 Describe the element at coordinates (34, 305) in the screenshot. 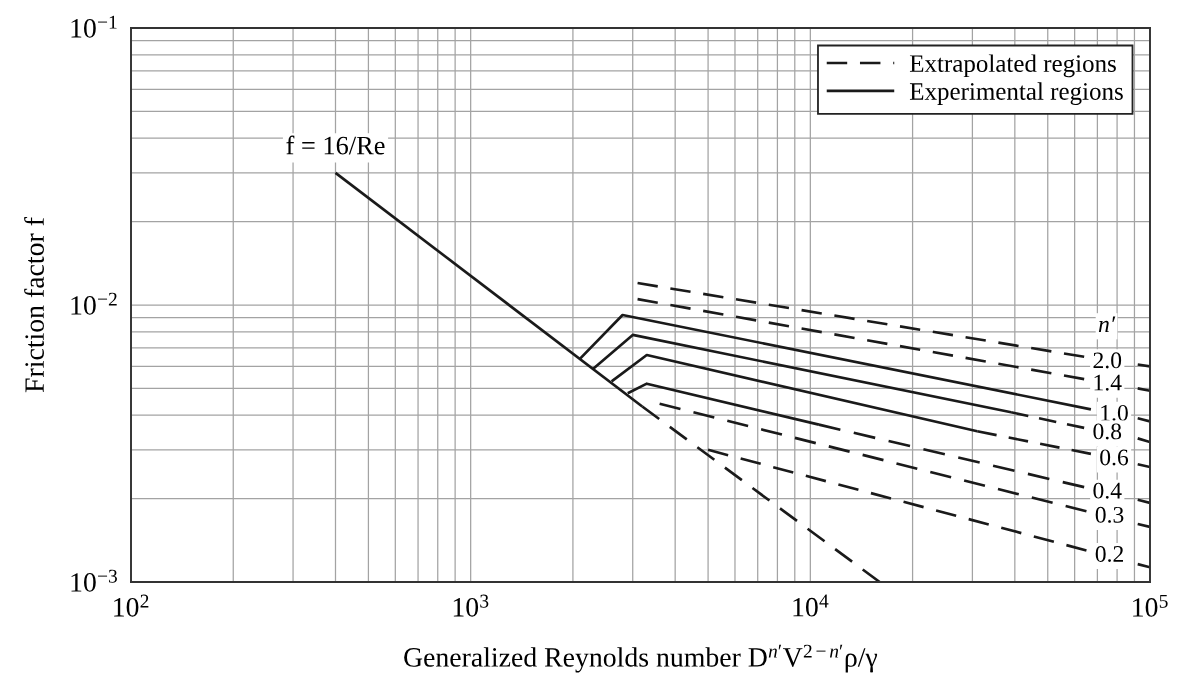

I see `y-axis-title: Friction factor f` at that location.